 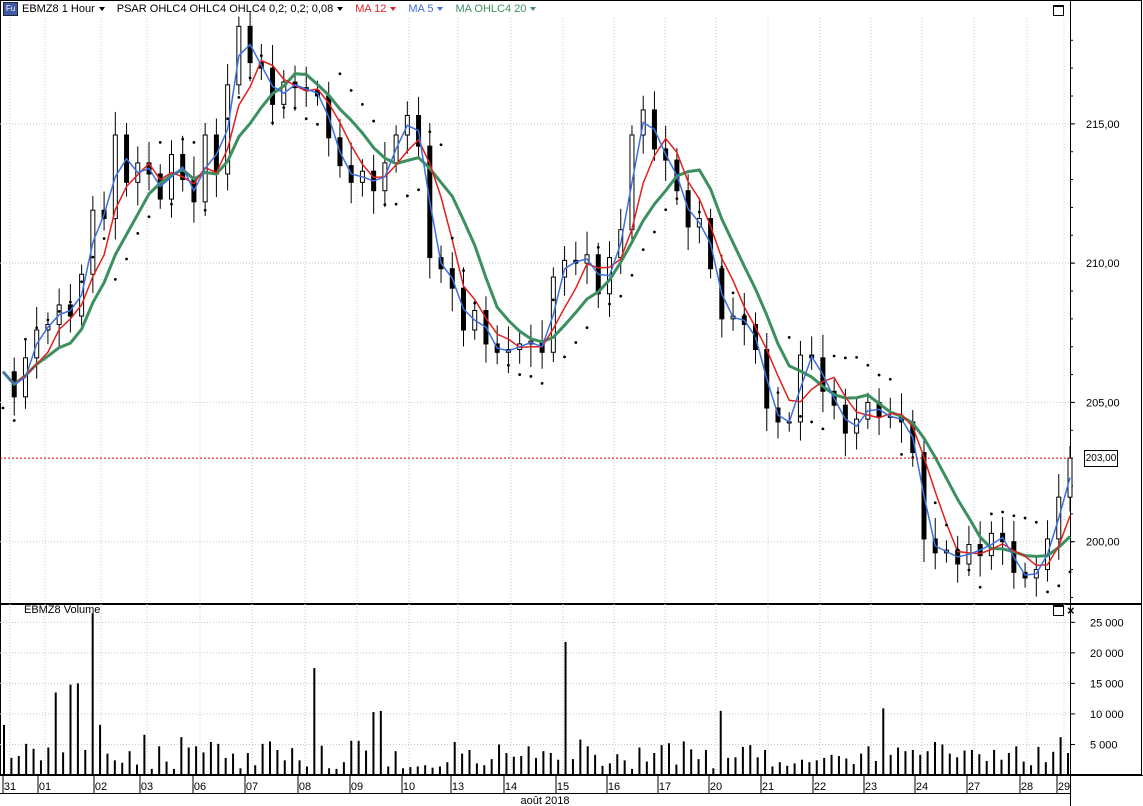 I want to click on x-tick-label: 23, so click(x=871, y=787).